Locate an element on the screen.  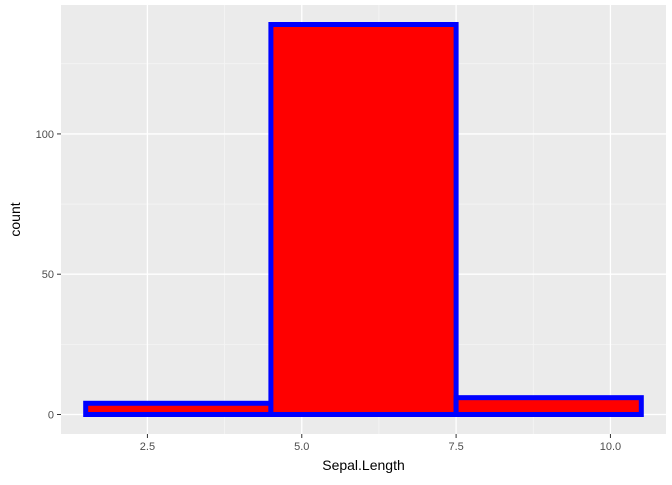
x-axis-title: Sepal.Length is located at coordinates (363, 465).